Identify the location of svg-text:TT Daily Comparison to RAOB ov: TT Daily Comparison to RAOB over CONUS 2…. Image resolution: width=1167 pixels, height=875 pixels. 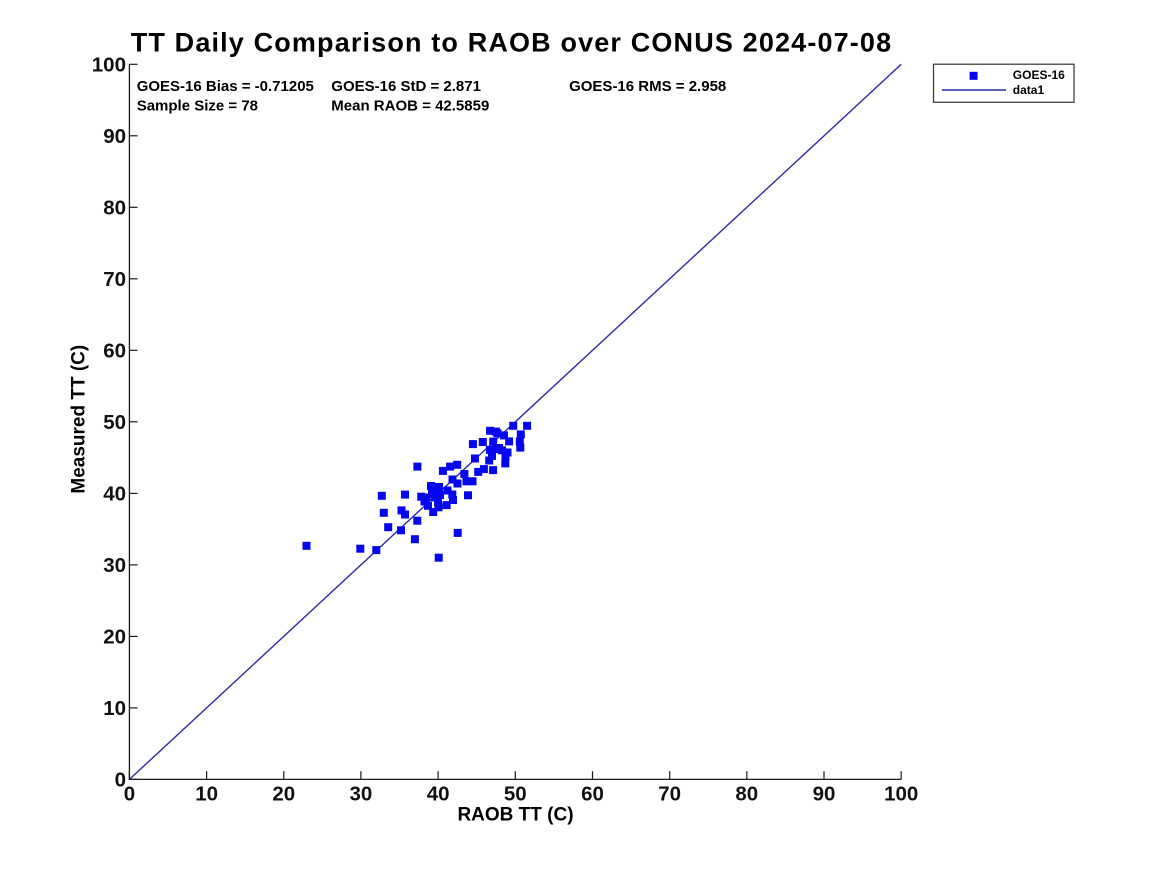
(512, 43).